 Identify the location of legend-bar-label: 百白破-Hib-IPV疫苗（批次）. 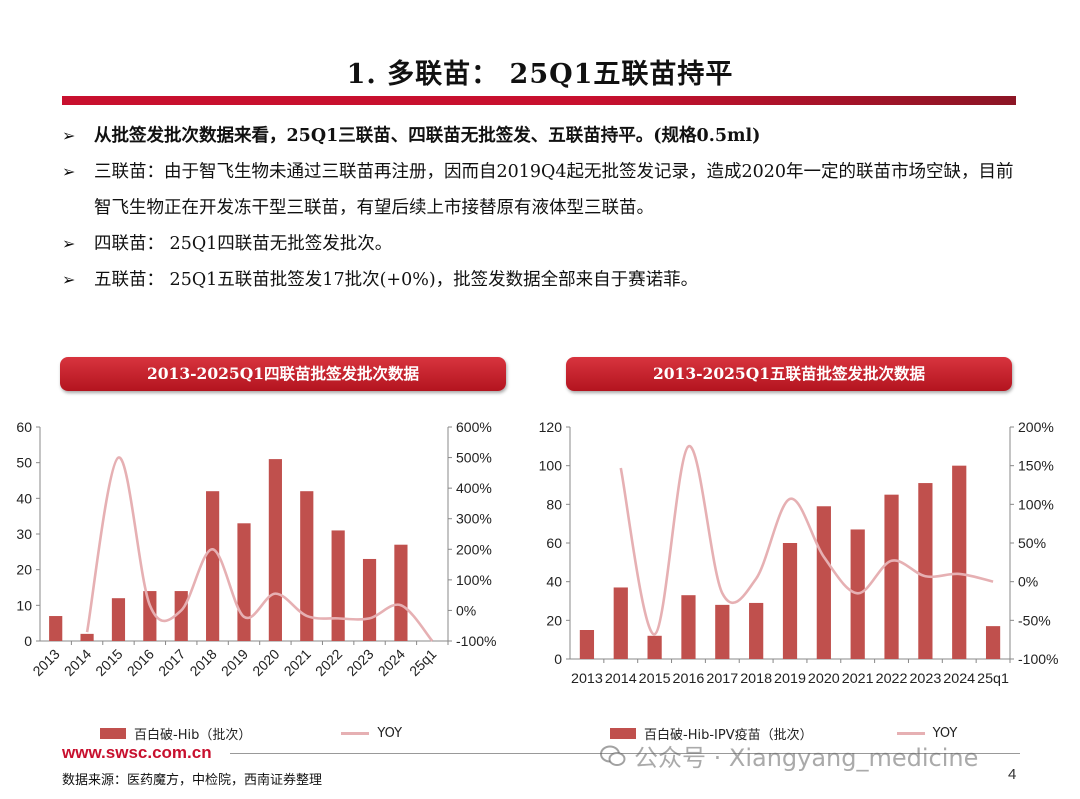
(728, 735).